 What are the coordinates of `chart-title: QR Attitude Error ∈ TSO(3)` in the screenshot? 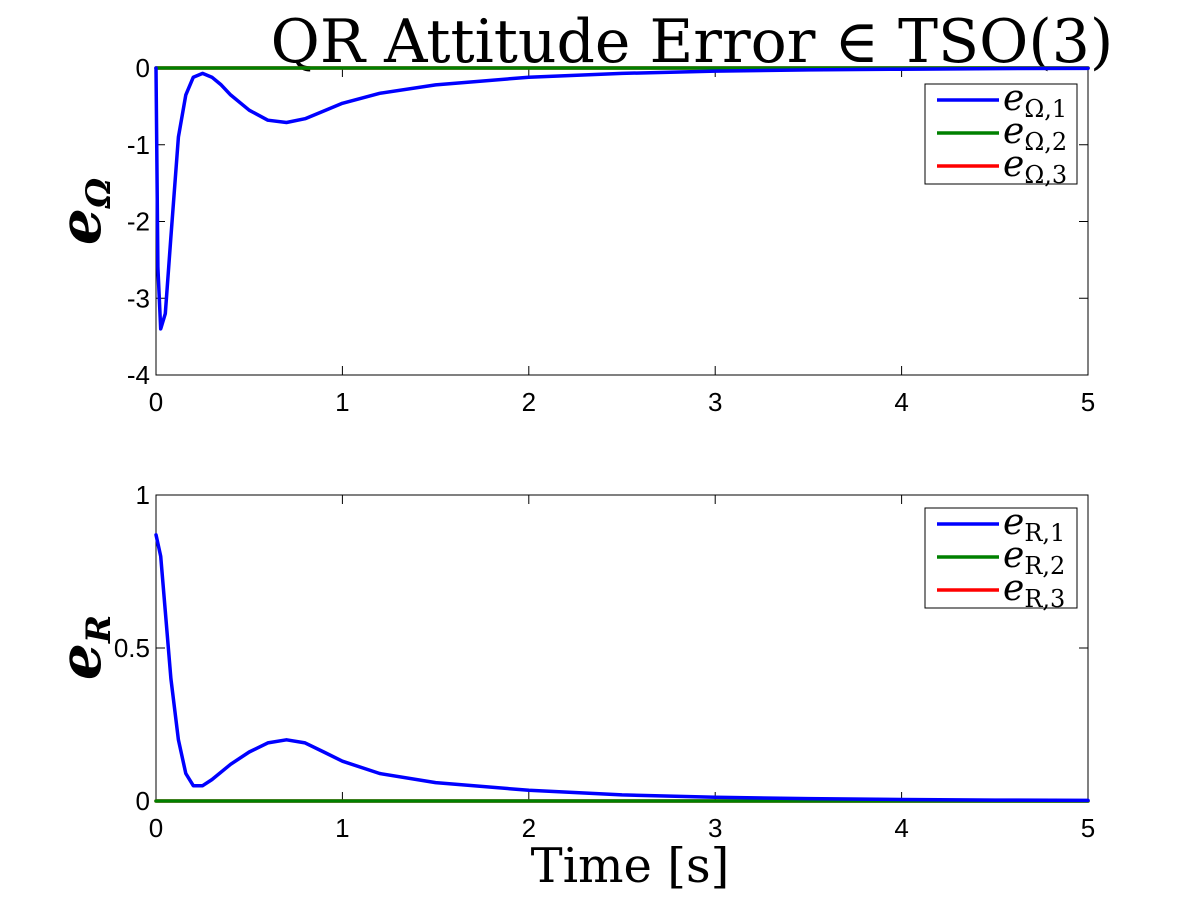 It's located at (692, 42).